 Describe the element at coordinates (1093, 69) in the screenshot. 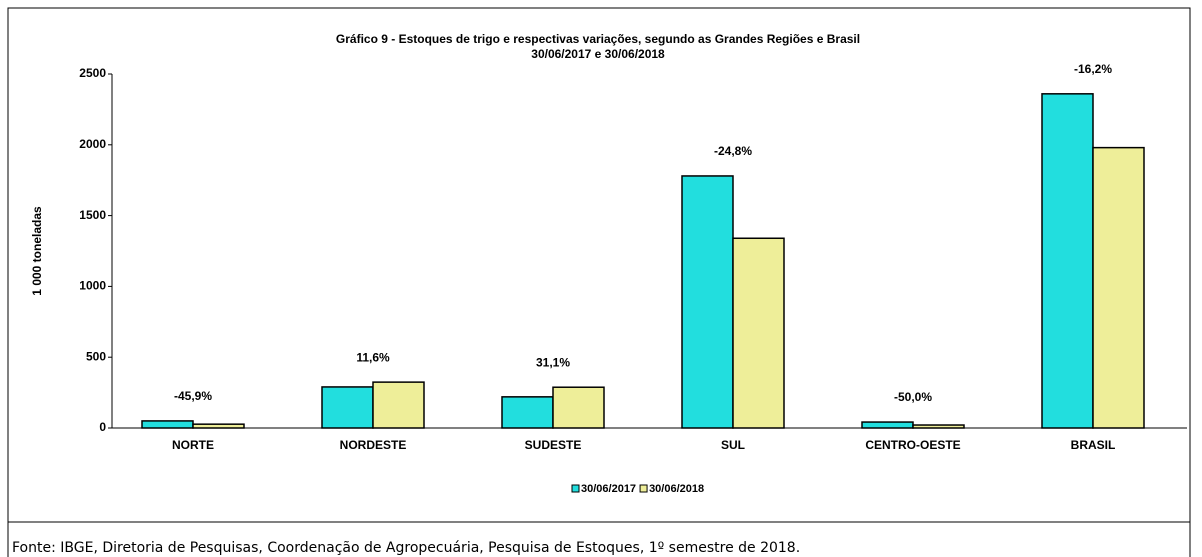

I see `change-label: -16,2%` at that location.